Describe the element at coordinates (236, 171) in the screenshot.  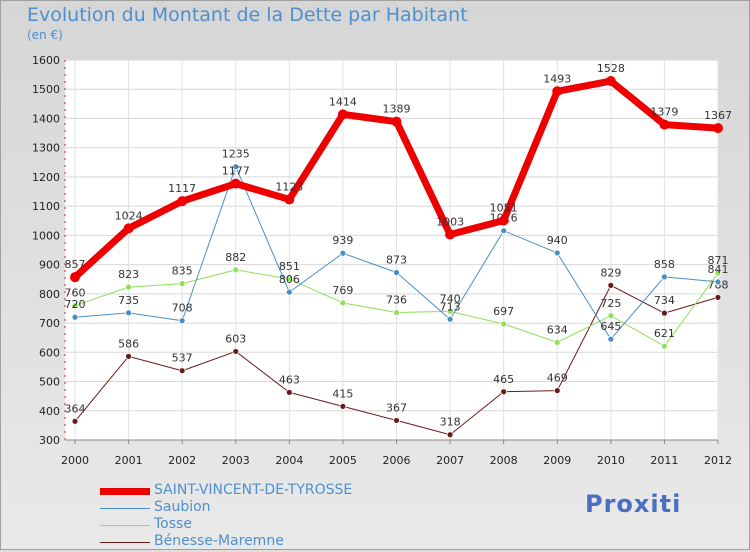
I see `data-label: 1177` at that location.